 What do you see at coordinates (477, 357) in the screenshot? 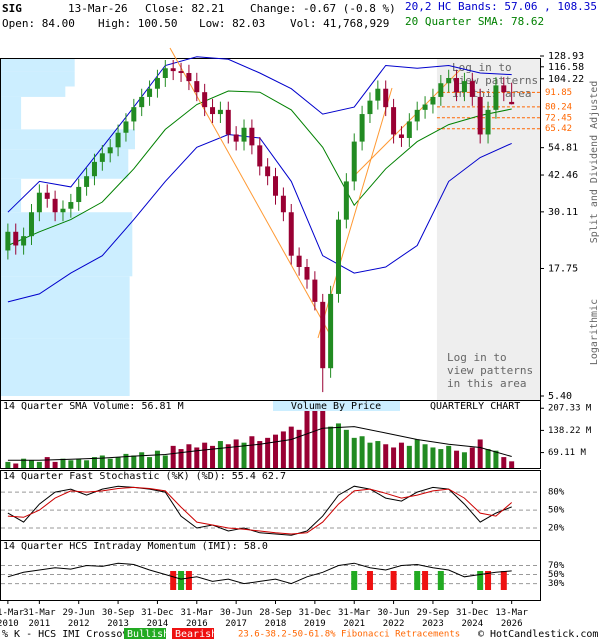
I see `pattern-notice: Log in to` at bounding box center [477, 357].